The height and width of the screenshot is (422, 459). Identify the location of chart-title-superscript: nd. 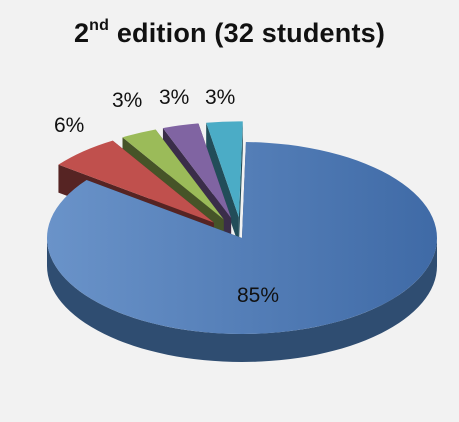
(99, 25).